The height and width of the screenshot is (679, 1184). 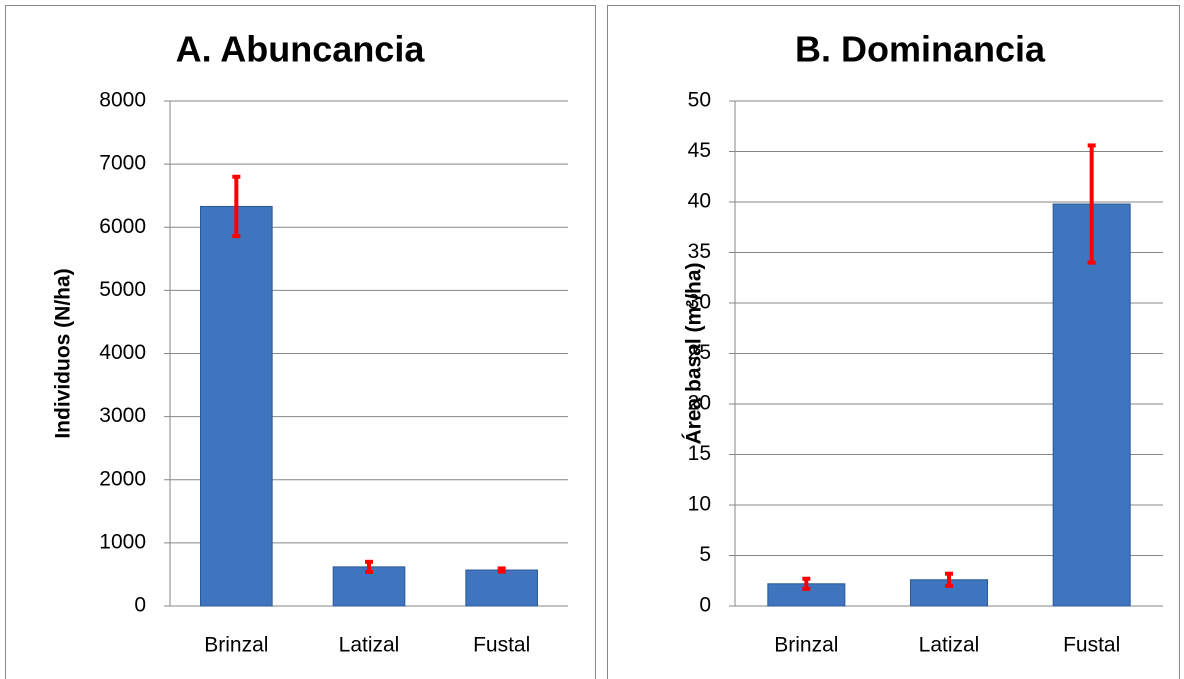 I want to click on y-tick-label: 50, so click(x=699, y=100).